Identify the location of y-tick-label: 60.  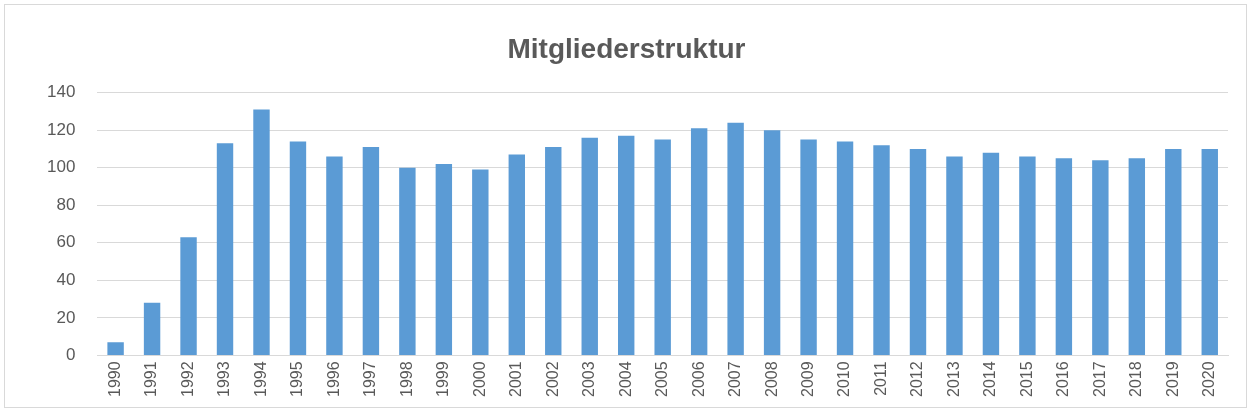
(66, 242).